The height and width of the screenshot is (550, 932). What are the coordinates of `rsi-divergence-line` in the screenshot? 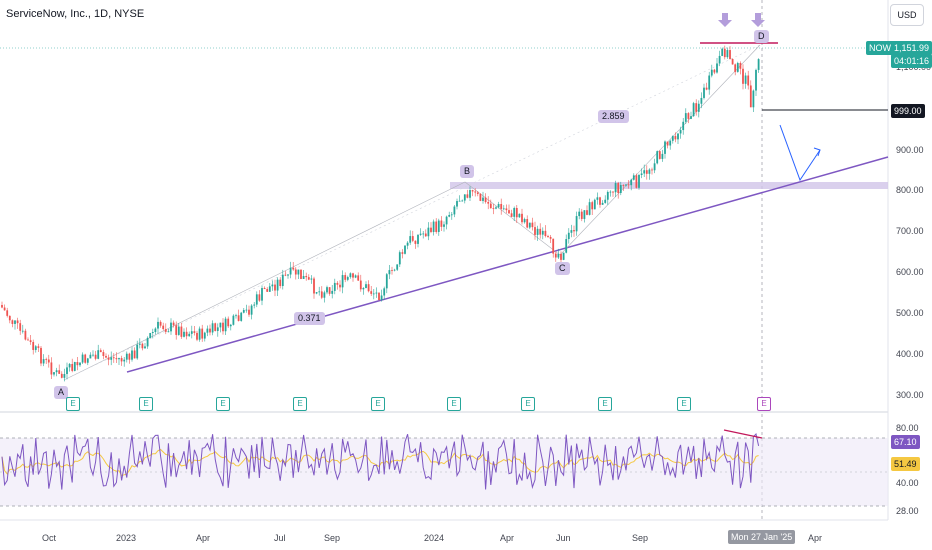 It's located at (743, 434).